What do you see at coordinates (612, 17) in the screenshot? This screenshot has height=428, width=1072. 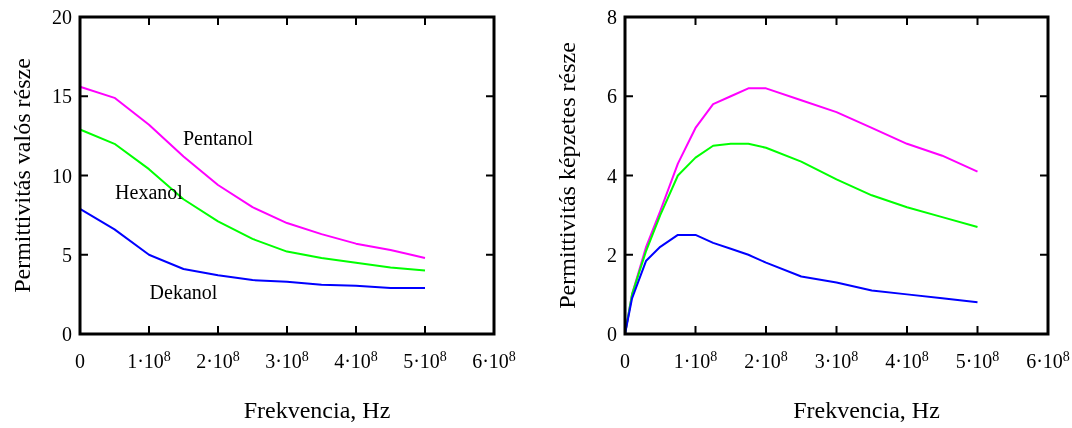 I see `y-tick-label: 8` at bounding box center [612, 17].